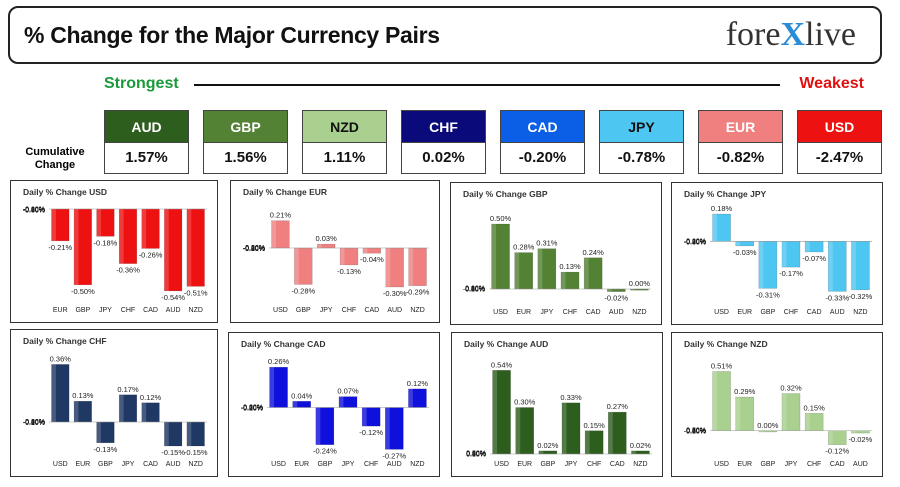 The image size is (900, 487). I want to click on weakest-label: Weakest, so click(831, 83).